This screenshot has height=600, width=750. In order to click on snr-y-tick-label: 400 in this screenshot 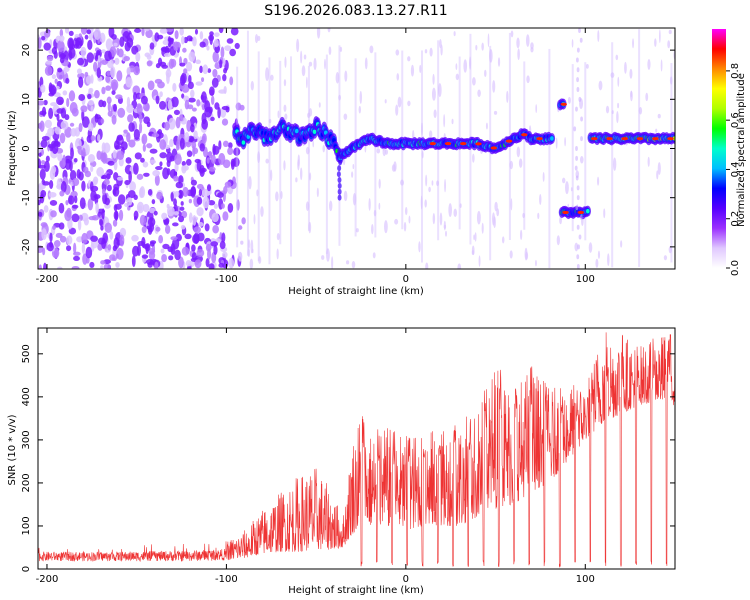, I will do `click(26, 396)`.